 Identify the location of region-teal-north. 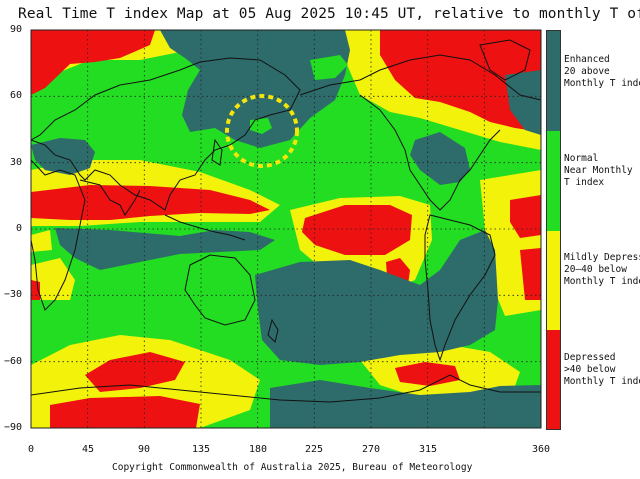
(255, 89).